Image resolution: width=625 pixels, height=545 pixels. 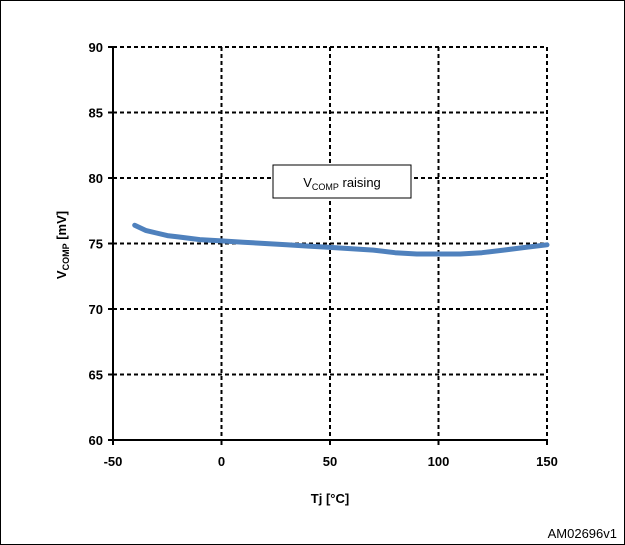 I want to click on y-axis-title: VCOMP [mV], so click(x=62, y=245).